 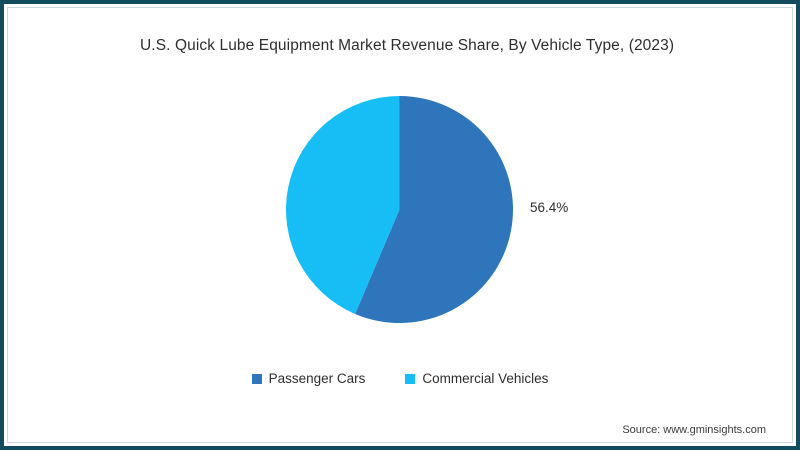 I want to click on slice-value-label-passenger-cars: 56.4%, so click(x=549, y=207).